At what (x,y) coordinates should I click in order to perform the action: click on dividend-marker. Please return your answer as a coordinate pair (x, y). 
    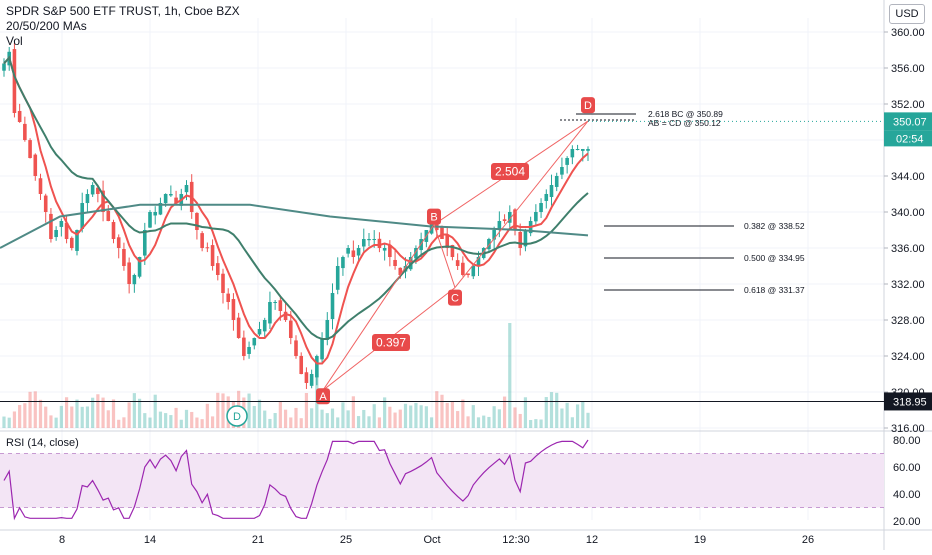
    Looking at the image, I should click on (237, 416).